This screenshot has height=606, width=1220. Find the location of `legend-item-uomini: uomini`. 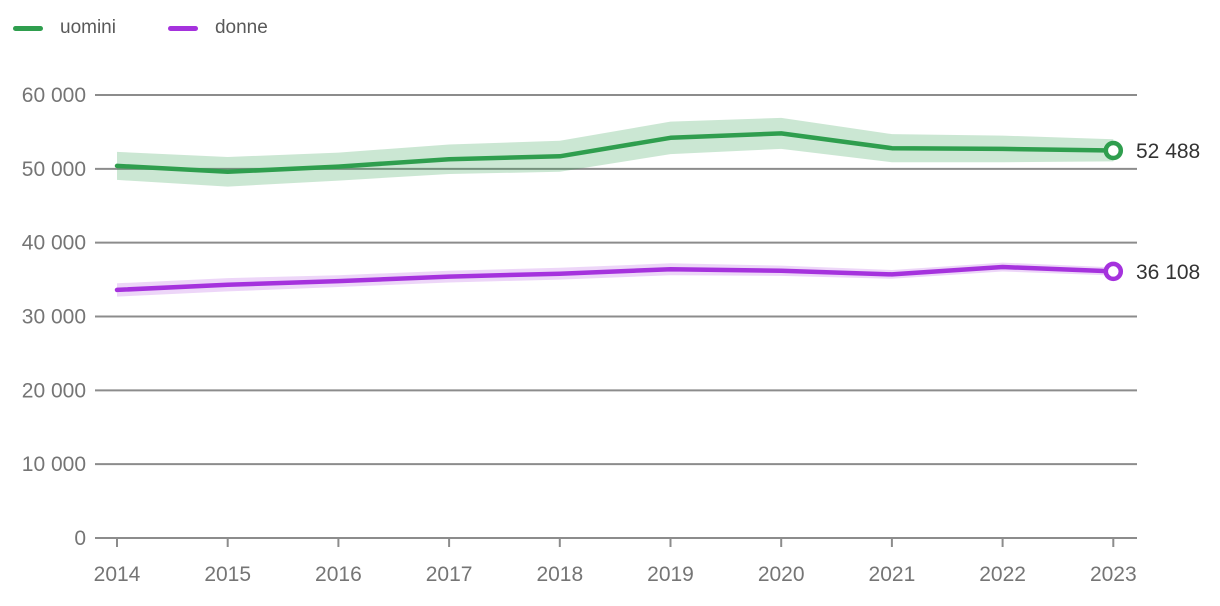

legend-item-uomini: uomini is located at coordinates (64, 28).